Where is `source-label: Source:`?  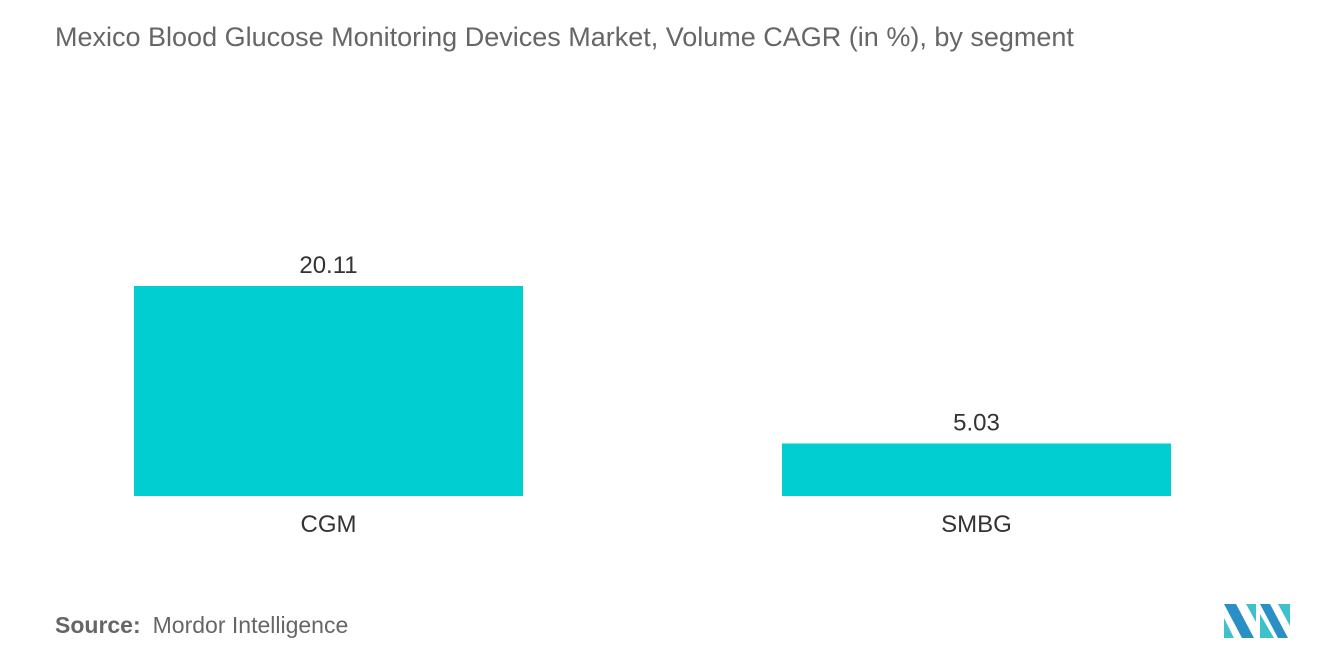 source-label: Source: is located at coordinates (98, 625).